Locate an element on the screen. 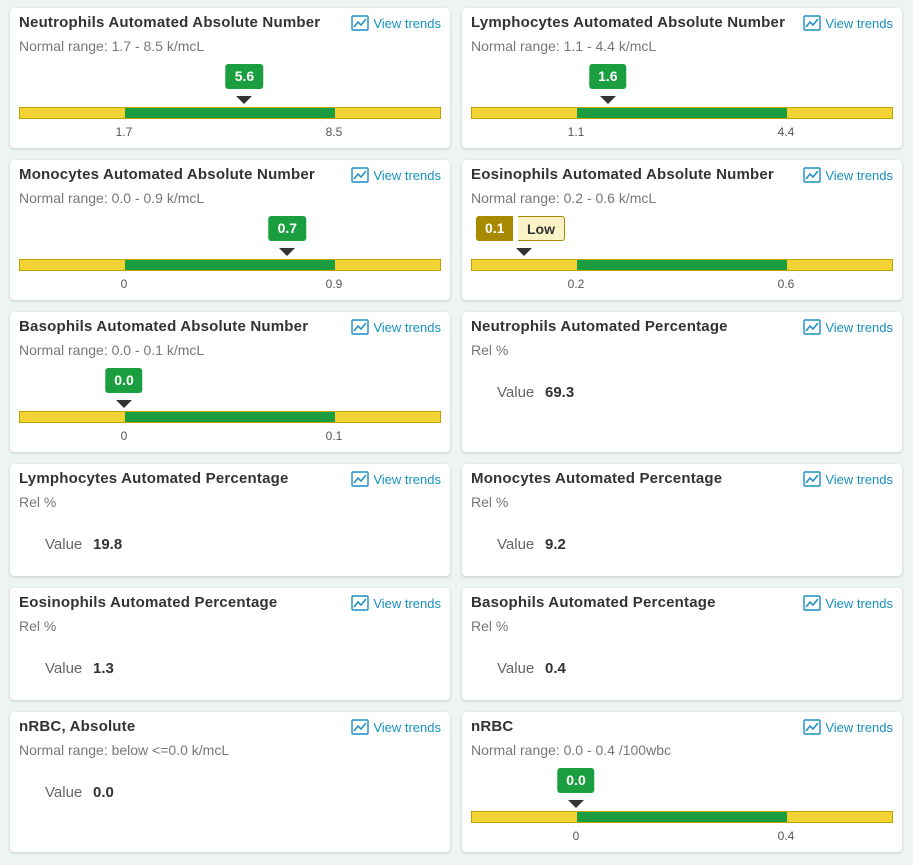 The width and height of the screenshot is (913, 865). value: 1.3 is located at coordinates (103, 668).